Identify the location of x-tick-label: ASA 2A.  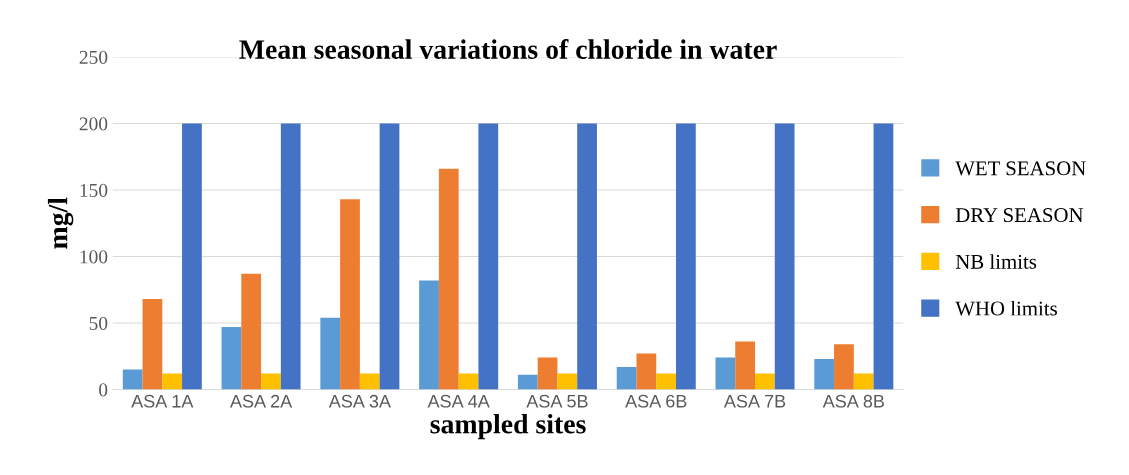
(261, 401).